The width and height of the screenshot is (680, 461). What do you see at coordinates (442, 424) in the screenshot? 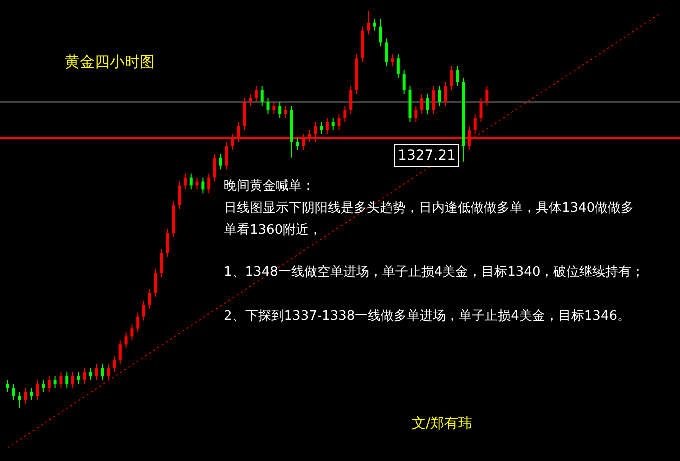
I see `text: 文/郑有玮` at bounding box center [442, 424].